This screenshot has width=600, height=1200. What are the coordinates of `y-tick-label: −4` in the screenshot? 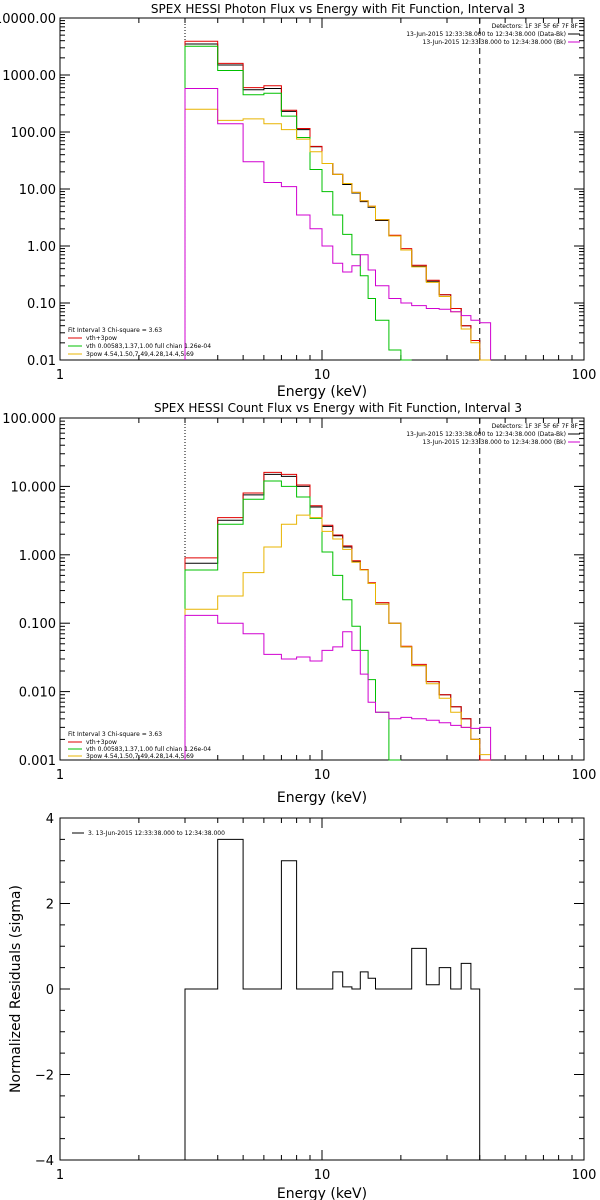 It's located at (44, 1161).